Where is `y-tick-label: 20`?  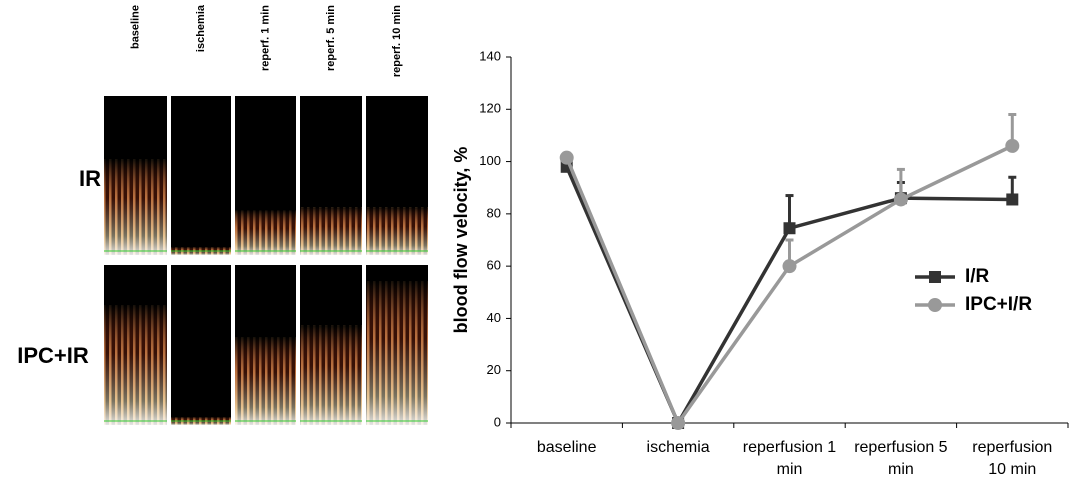
y-tick-label: 20 is located at coordinates (494, 369).